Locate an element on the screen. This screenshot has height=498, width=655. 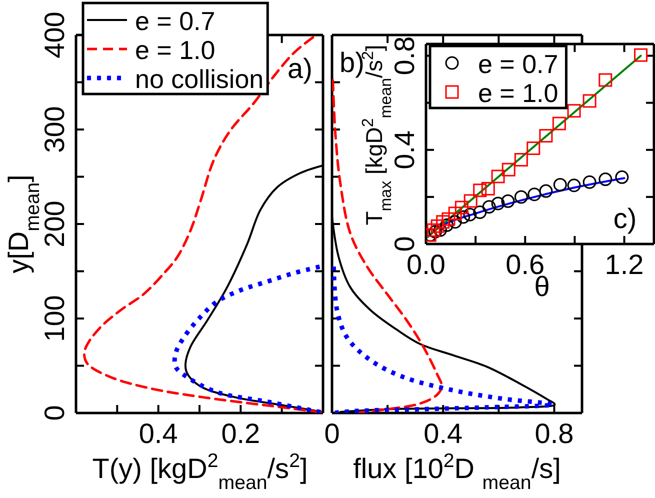
y-tick-label: 0.4 is located at coordinates (404, 150).